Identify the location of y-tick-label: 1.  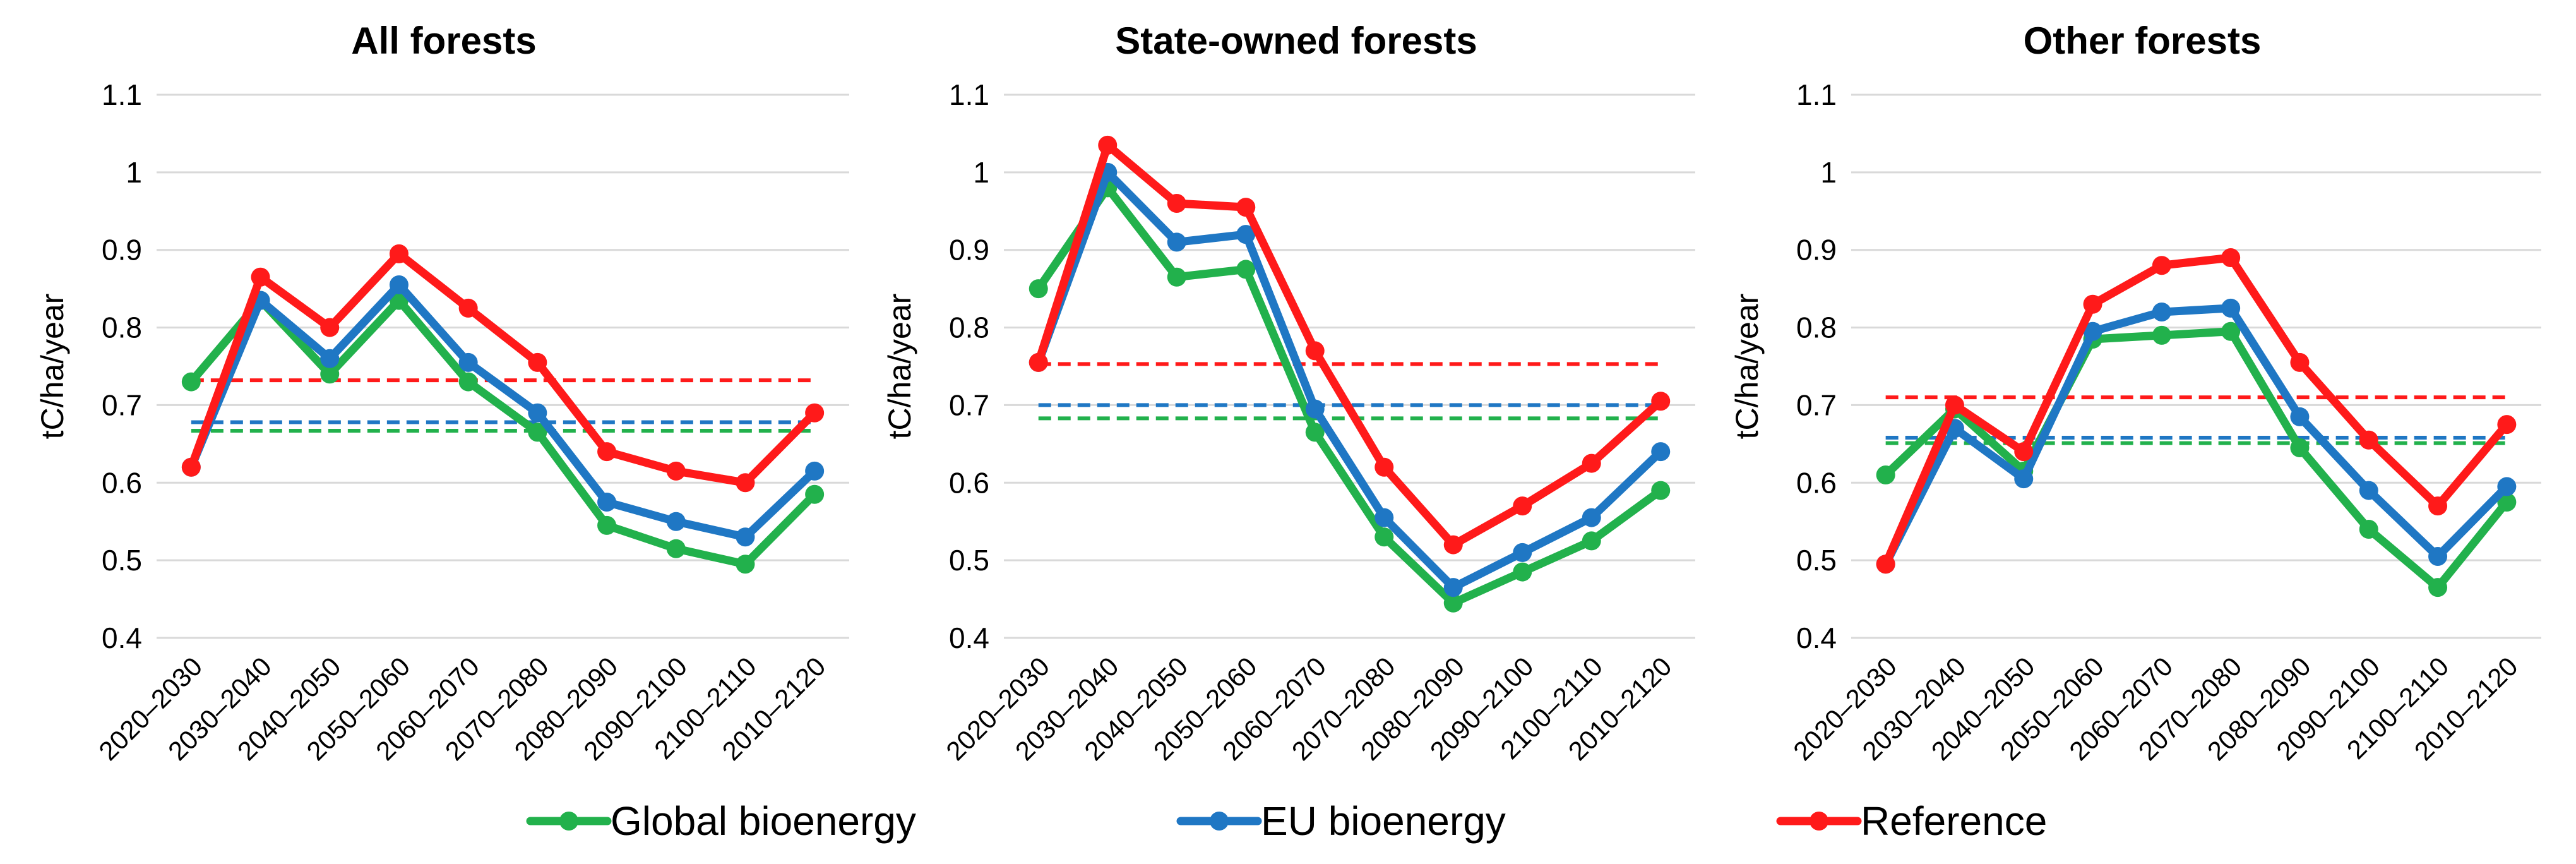
(981, 172).